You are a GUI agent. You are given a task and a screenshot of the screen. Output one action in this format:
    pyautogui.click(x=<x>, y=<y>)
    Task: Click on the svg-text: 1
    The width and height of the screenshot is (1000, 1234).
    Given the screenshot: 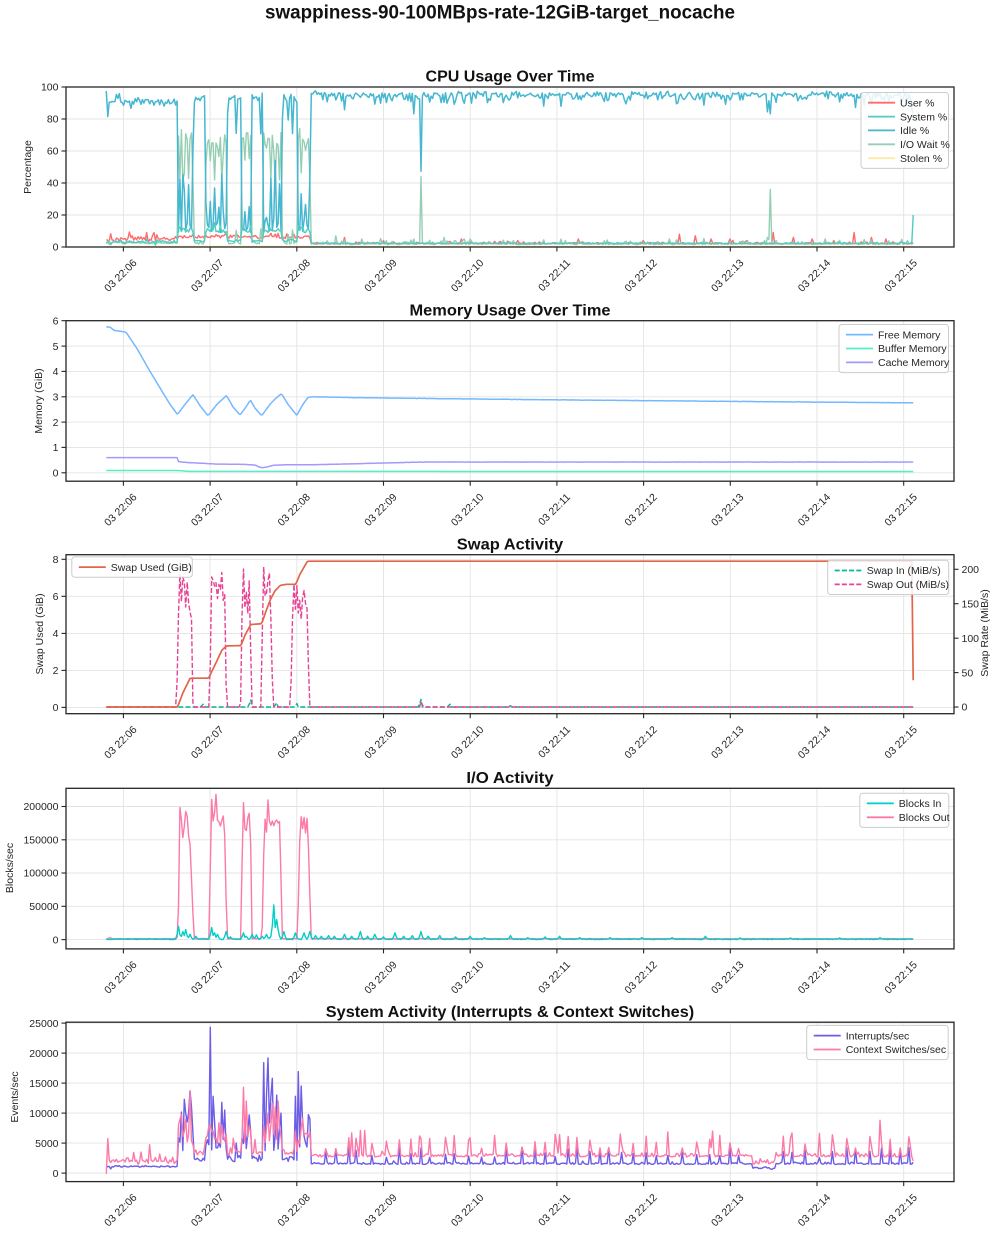 What is the action you would take?
    pyautogui.click(x=56, y=448)
    